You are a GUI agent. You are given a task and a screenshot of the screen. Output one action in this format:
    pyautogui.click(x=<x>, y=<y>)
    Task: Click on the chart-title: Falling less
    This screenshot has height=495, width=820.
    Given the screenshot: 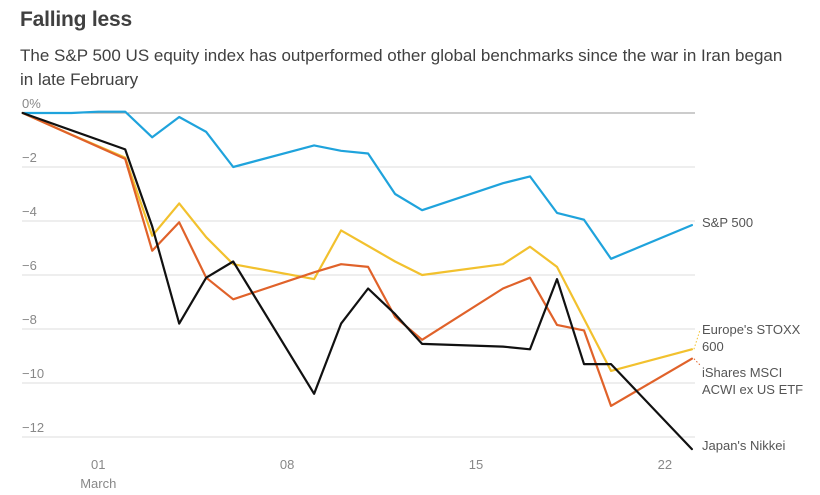 What is the action you would take?
    pyautogui.click(x=76, y=19)
    